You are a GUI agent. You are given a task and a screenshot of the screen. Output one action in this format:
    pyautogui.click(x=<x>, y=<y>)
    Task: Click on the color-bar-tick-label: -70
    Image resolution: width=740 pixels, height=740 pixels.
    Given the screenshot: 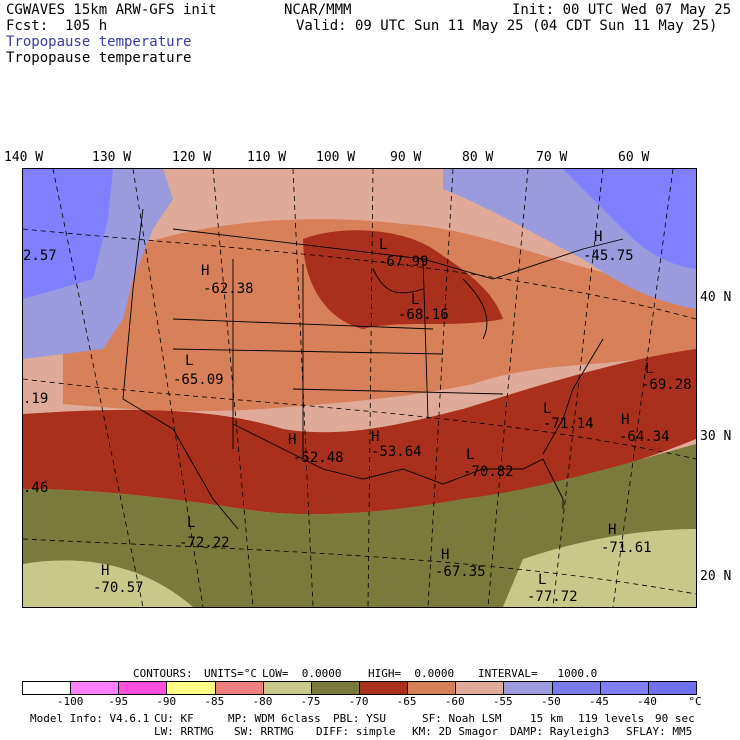 What is the action you would take?
    pyautogui.click(x=358, y=701)
    